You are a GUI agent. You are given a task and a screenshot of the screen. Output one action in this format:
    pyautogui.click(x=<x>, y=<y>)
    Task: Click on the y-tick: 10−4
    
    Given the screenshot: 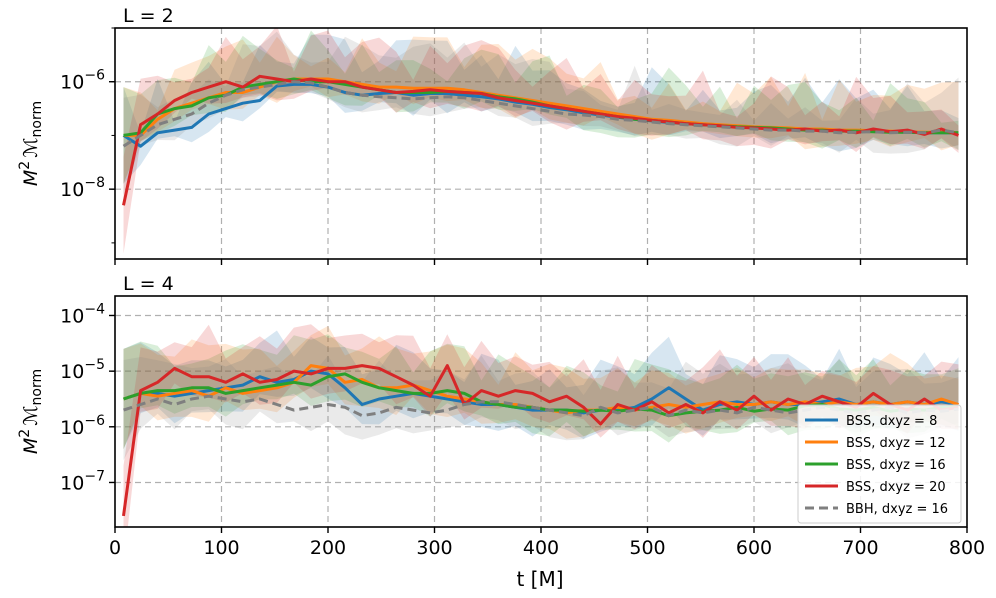 What is the action you would take?
    pyautogui.click(x=87, y=314)
    